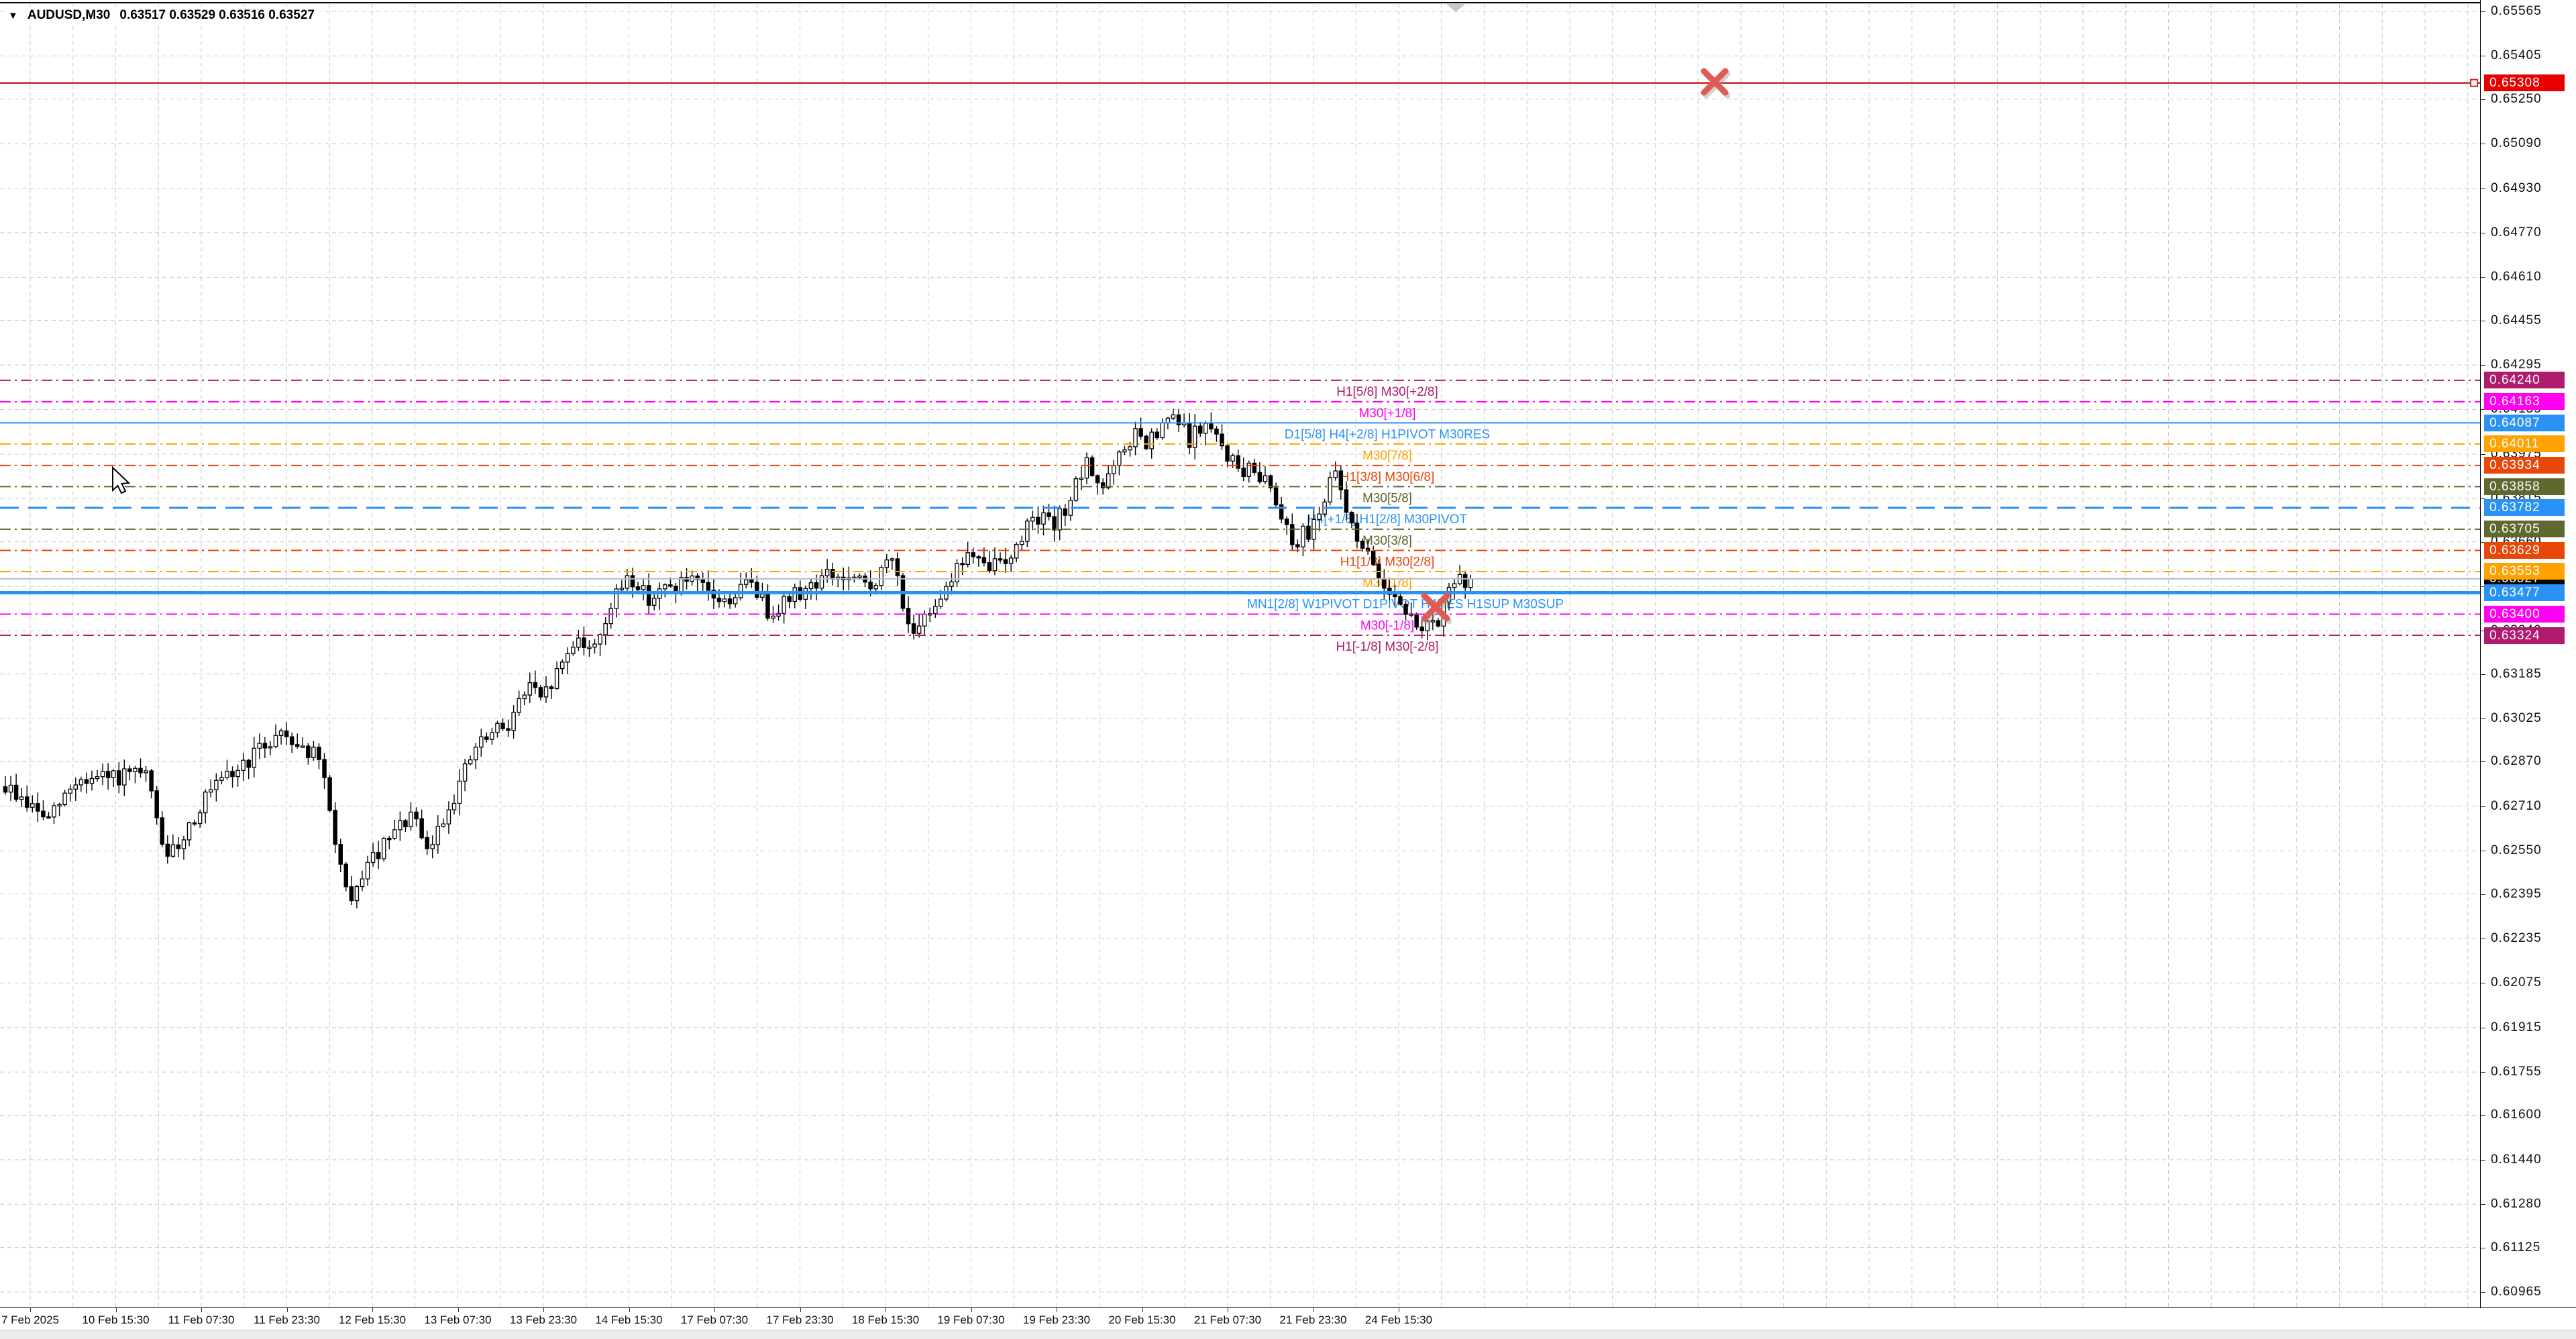 The image size is (2576, 1339). Describe the element at coordinates (201, 1320) in the screenshot. I see `time-tick-label: 11 Feb 07:30` at that location.